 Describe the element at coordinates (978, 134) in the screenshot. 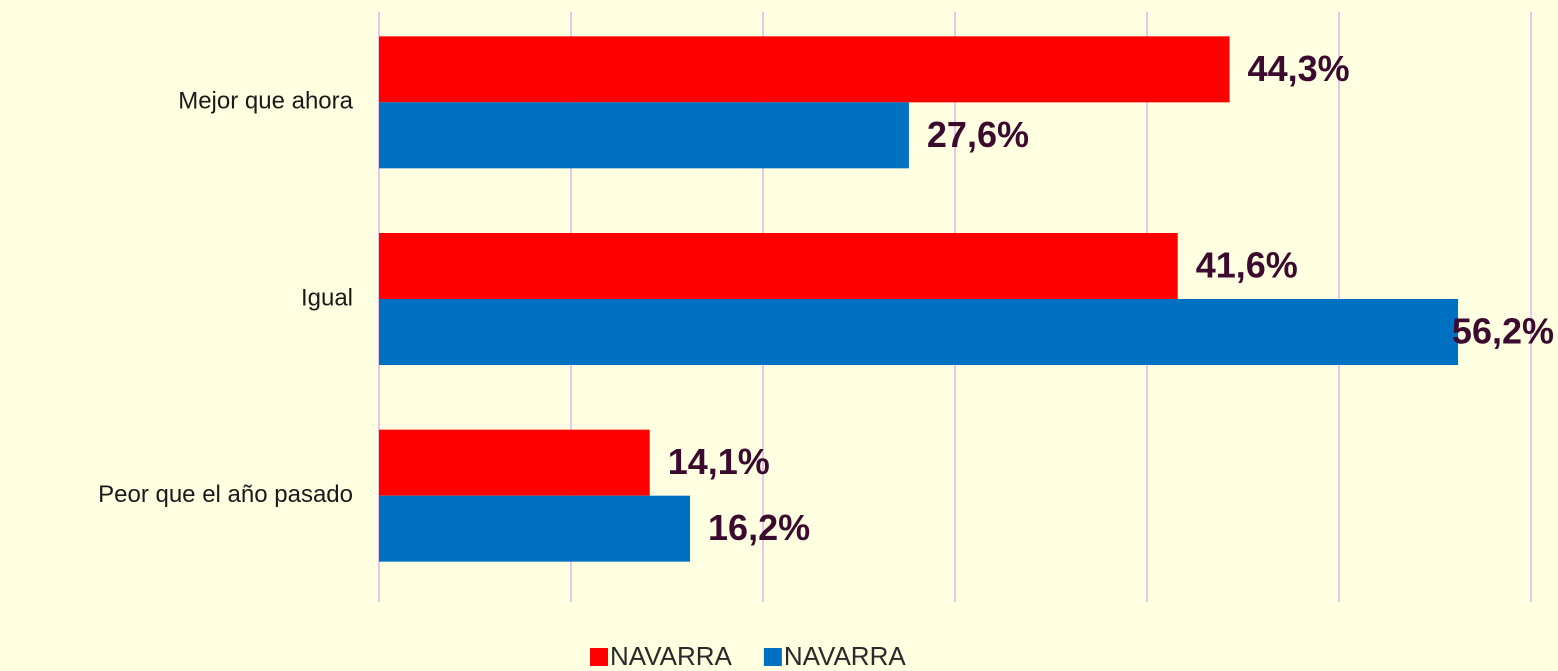

I see `data-label: 27,6%` at that location.